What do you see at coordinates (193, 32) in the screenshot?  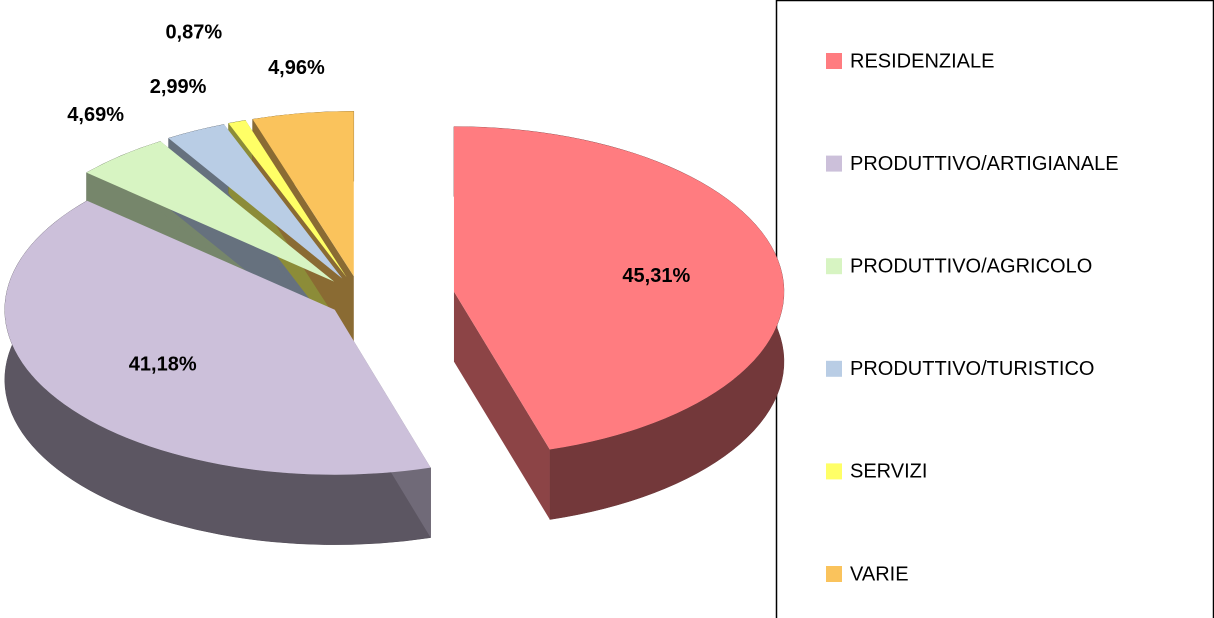 I see `data-label: 0,87%` at bounding box center [193, 32].